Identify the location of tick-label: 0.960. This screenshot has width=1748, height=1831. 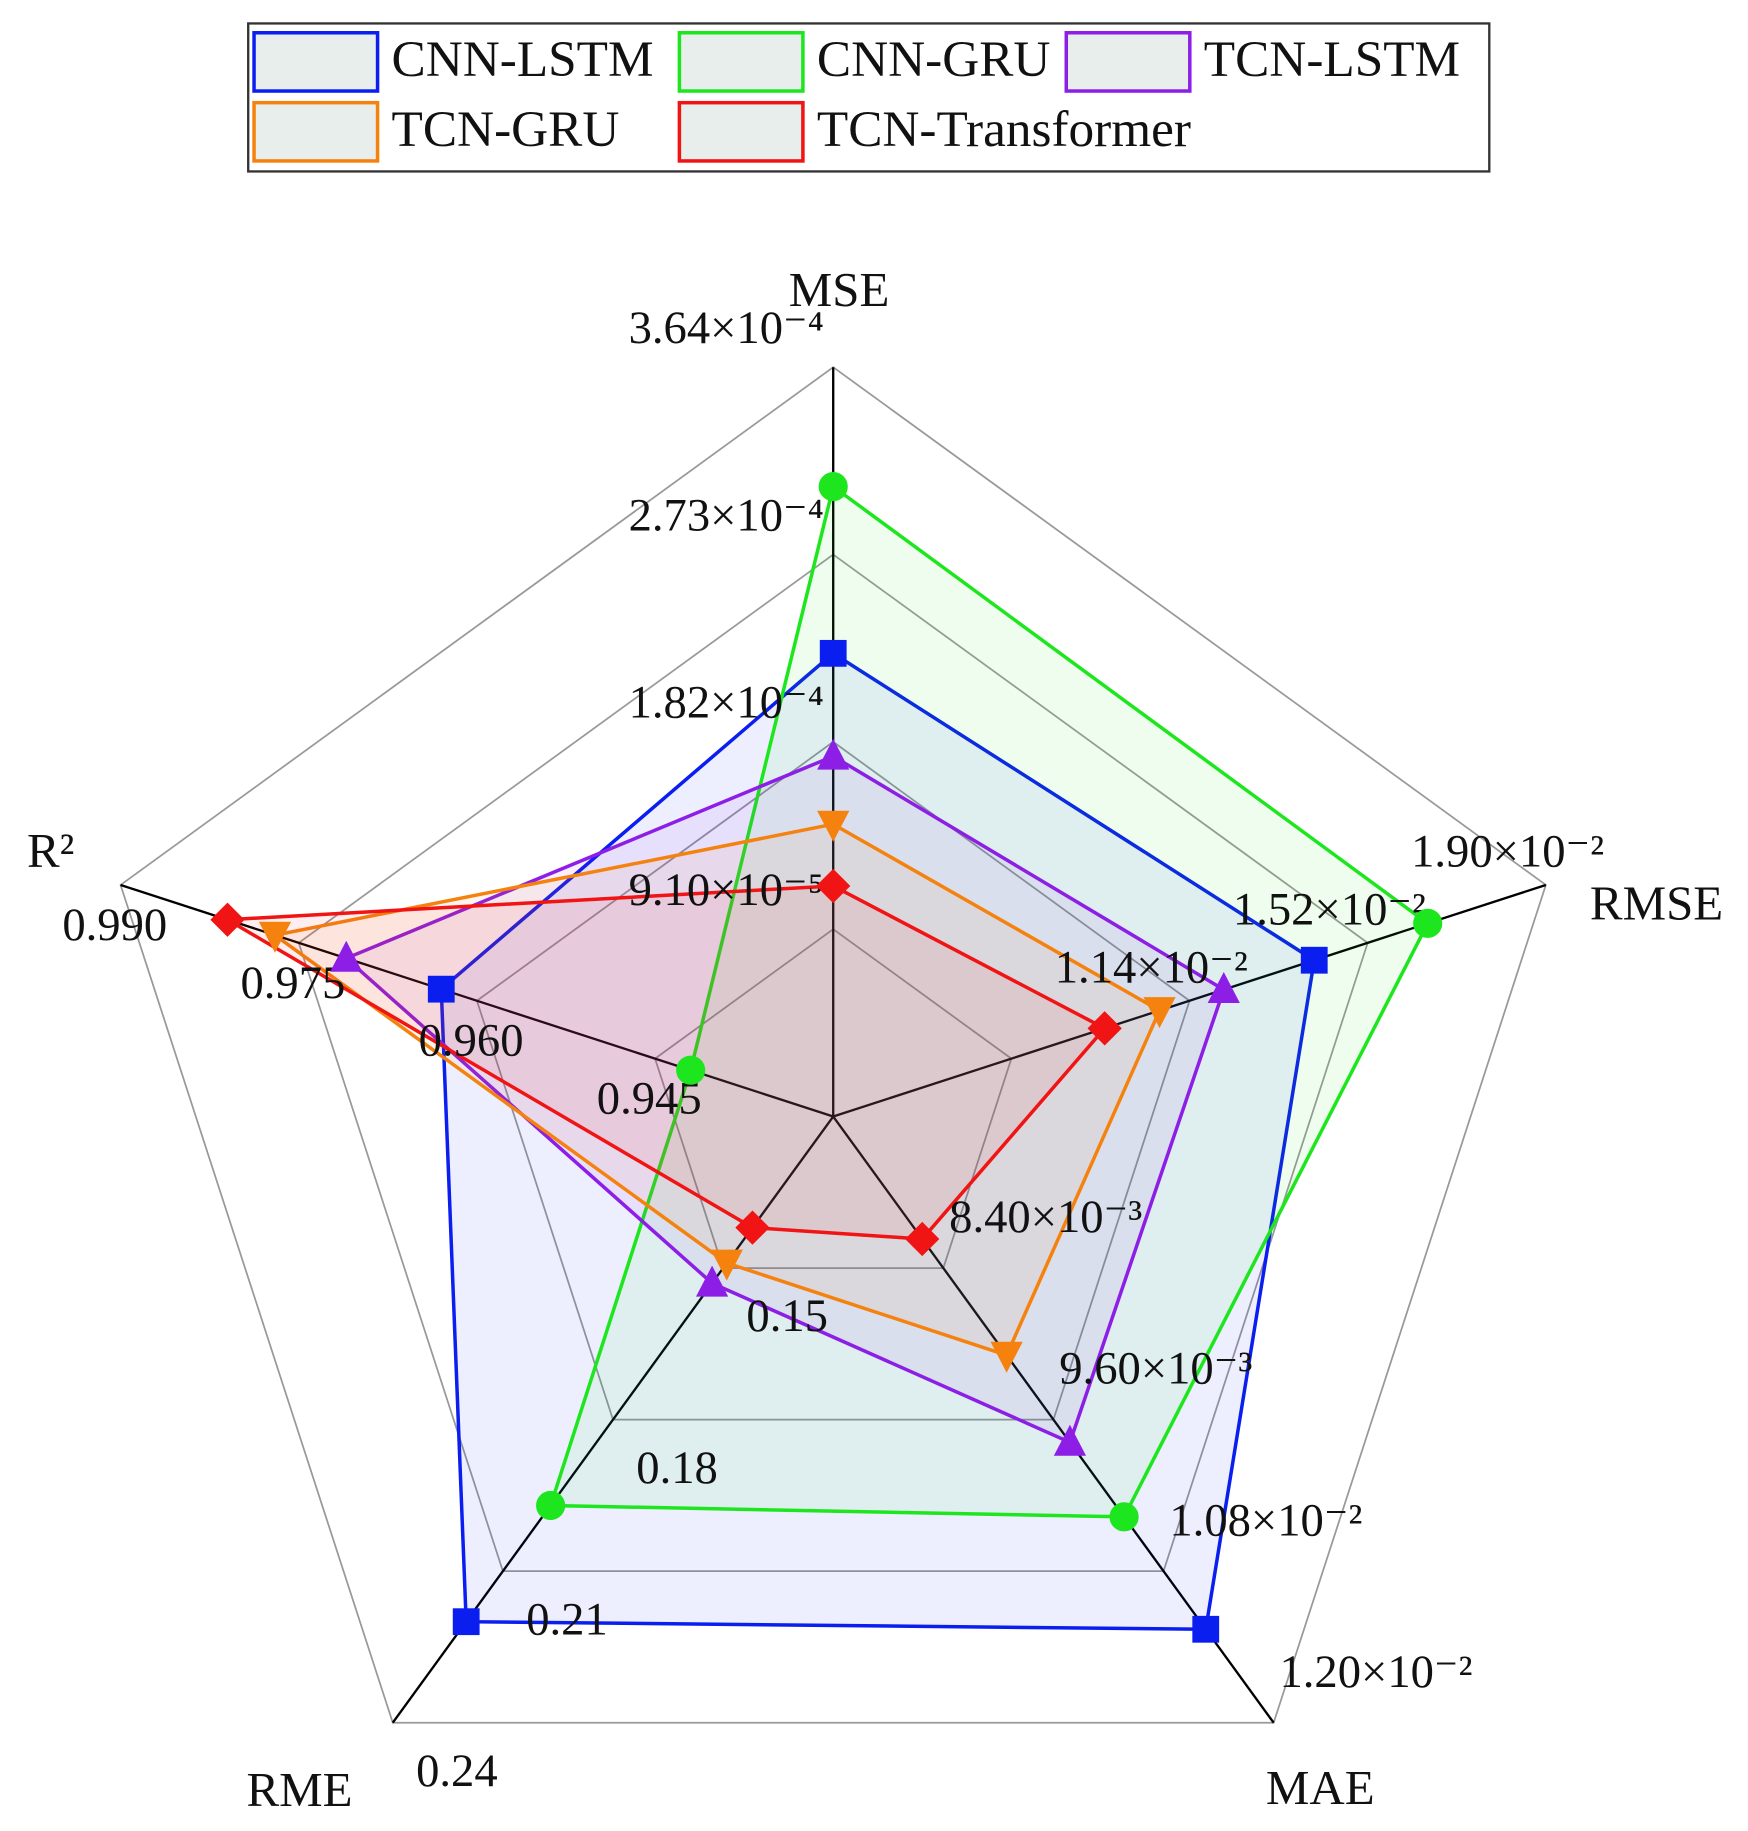
(471, 1041).